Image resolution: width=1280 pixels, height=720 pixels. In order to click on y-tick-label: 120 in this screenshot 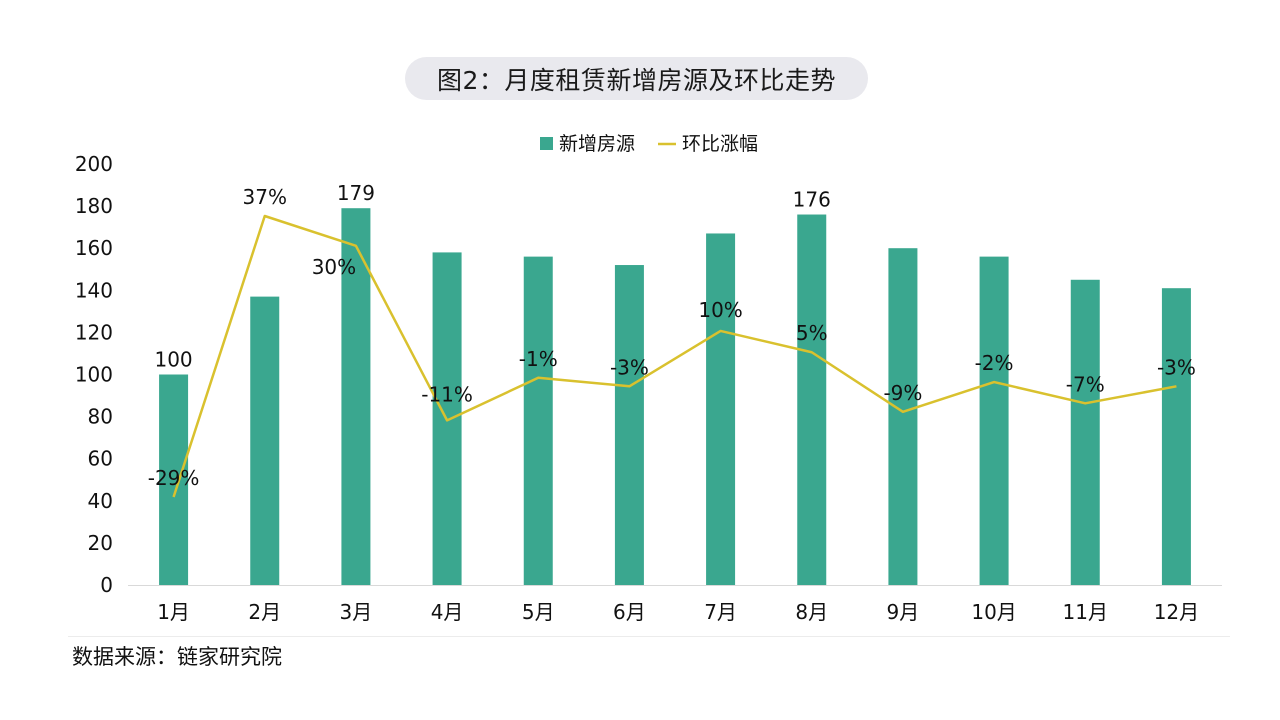, I will do `click(94, 332)`.